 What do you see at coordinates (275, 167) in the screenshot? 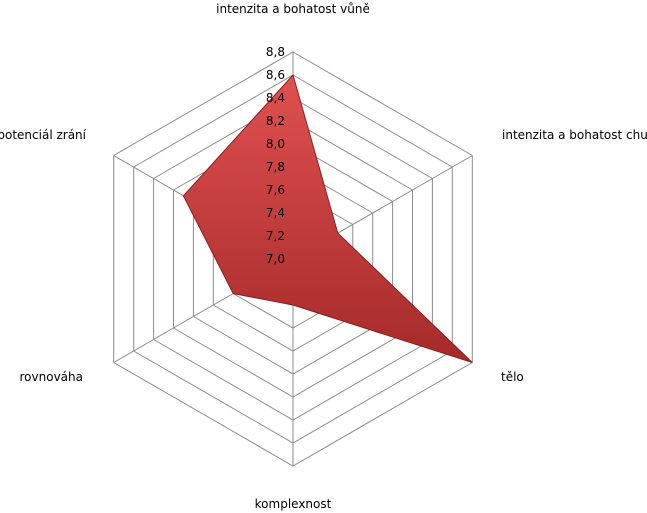
I see `tick-label: 7,8` at bounding box center [275, 167].